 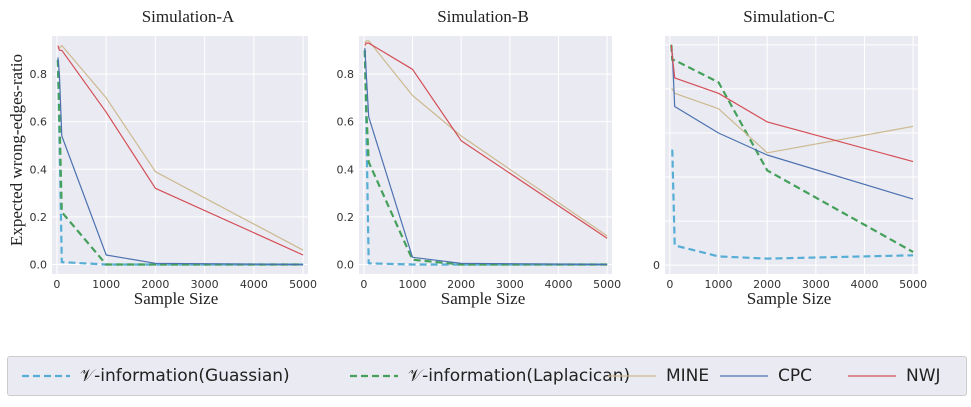 What do you see at coordinates (688, 376) in the screenshot?
I see `legend-label: MINE` at bounding box center [688, 376].